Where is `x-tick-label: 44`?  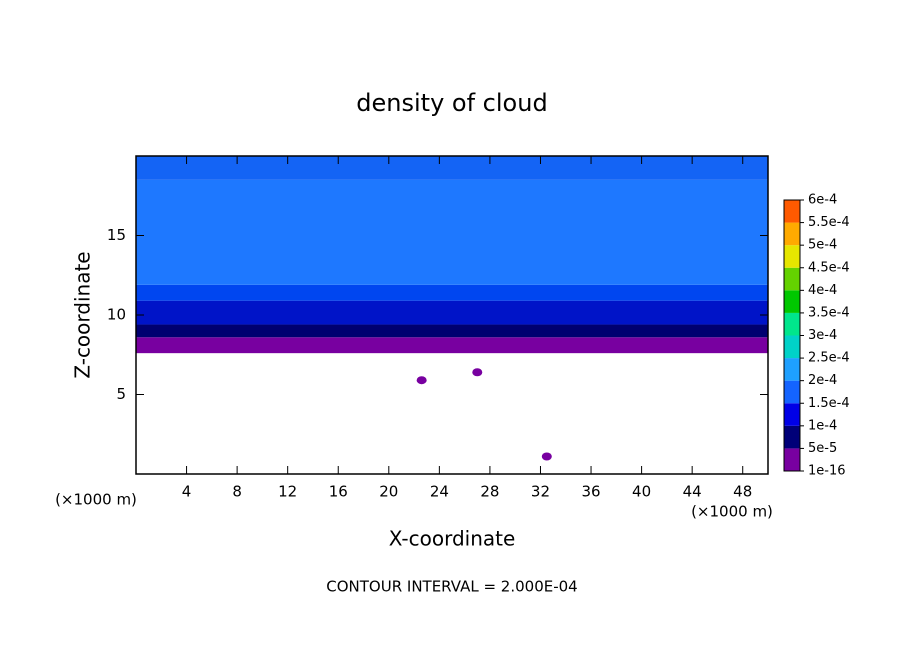 x-tick-label: 44 is located at coordinates (692, 492).